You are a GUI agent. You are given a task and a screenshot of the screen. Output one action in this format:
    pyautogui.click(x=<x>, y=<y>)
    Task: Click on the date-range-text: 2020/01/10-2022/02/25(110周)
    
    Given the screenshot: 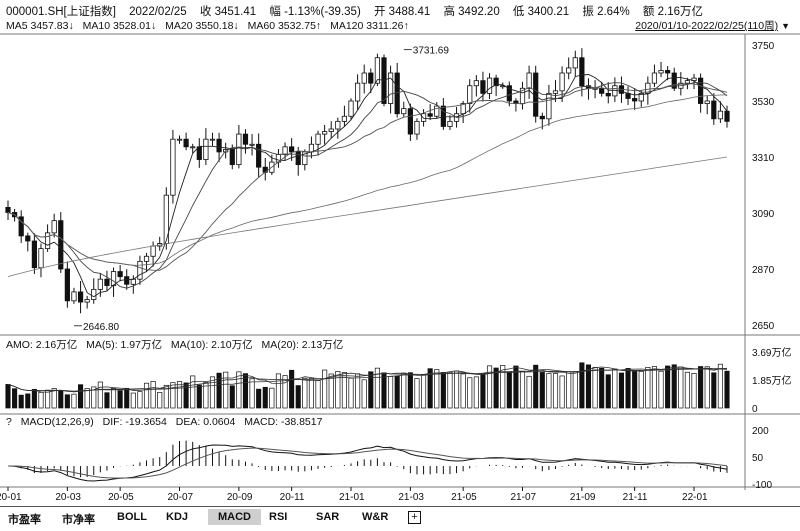 What is the action you would take?
    pyautogui.click(x=707, y=26)
    